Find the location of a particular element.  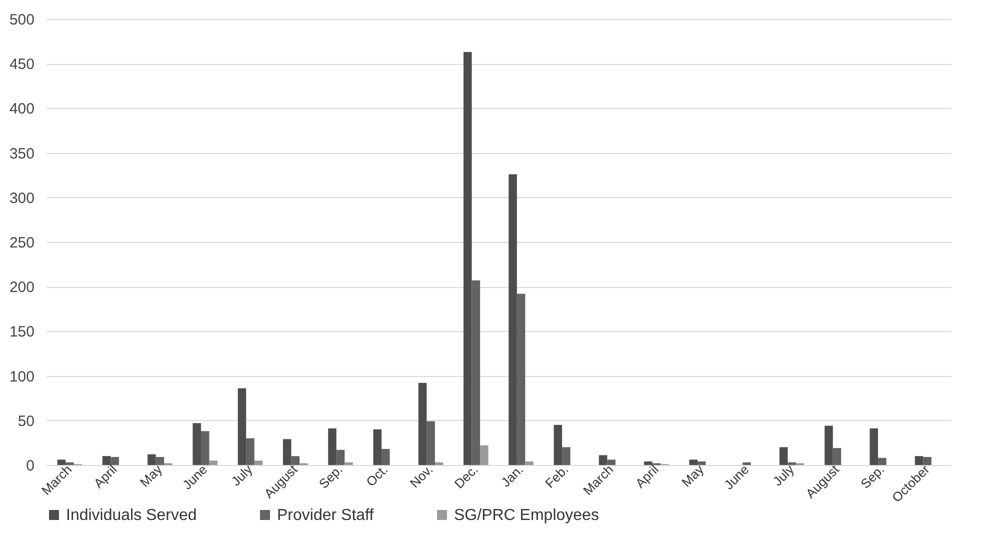

legend-label: Provider Staff is located at coordinates (325, 515).